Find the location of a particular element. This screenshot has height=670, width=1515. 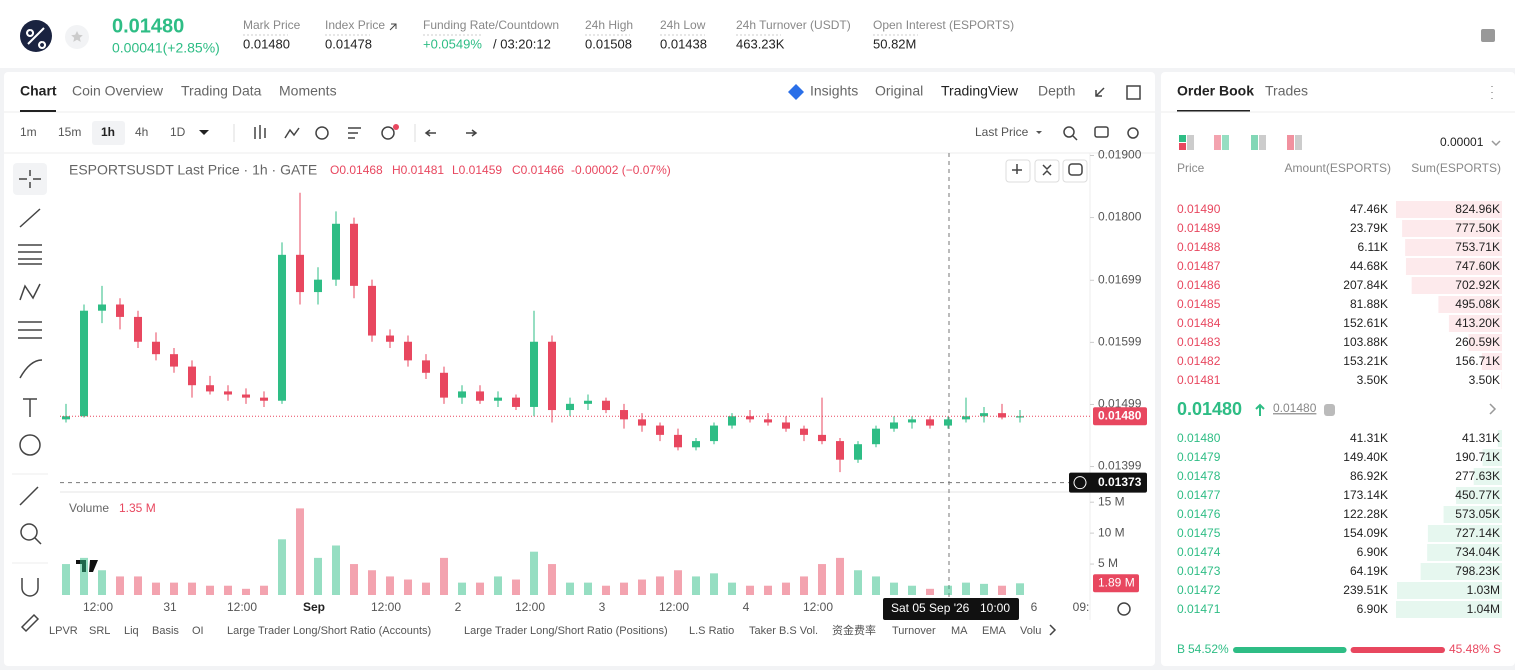

view-tab: TradingView is located at coordinates (980, 91).